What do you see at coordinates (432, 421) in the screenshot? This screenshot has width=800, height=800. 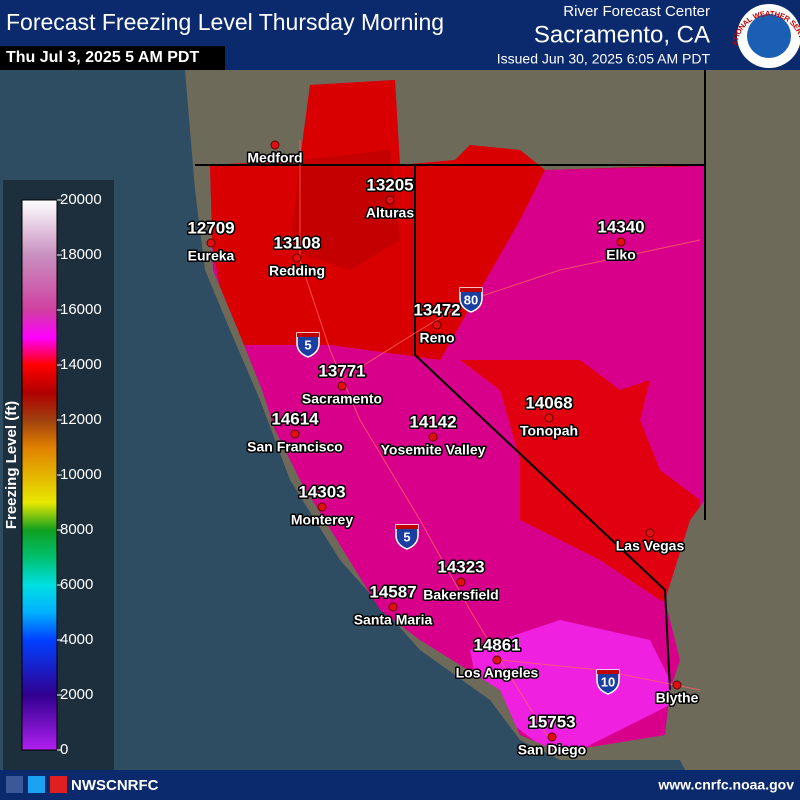 I see `freezing-level-value: 14142` at bounding box center [432, 421].